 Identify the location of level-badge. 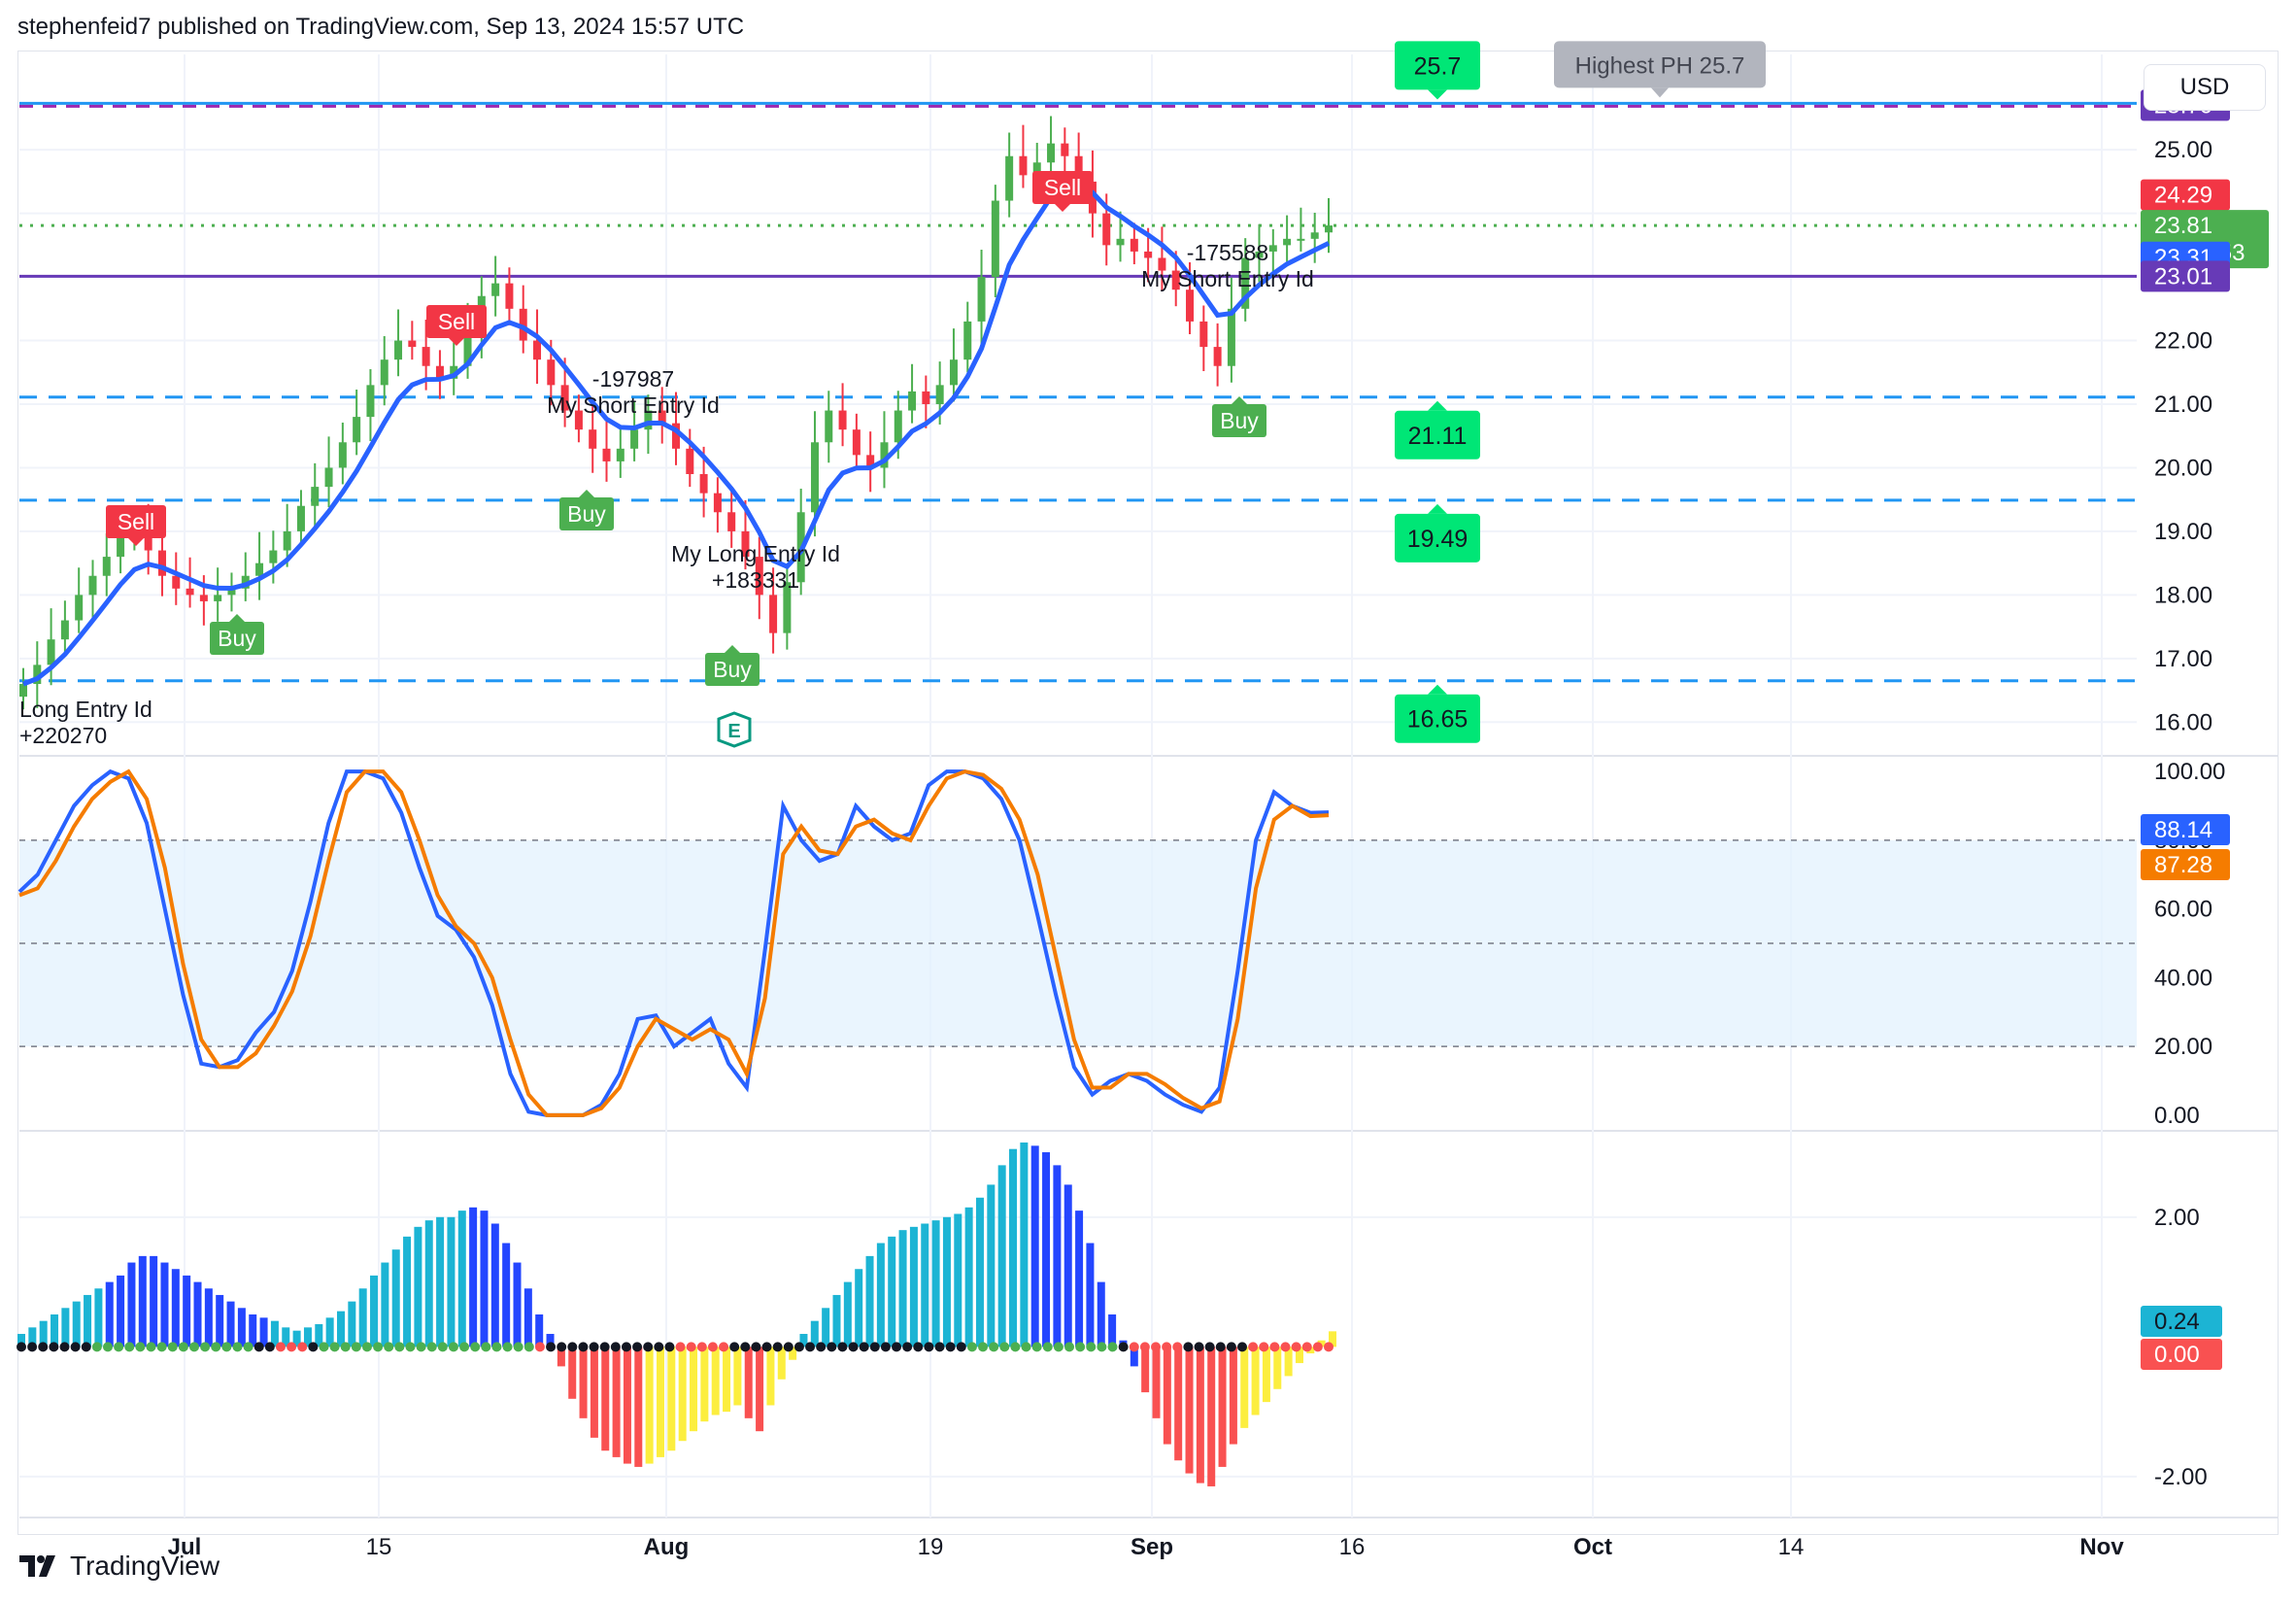
(1438, 718).